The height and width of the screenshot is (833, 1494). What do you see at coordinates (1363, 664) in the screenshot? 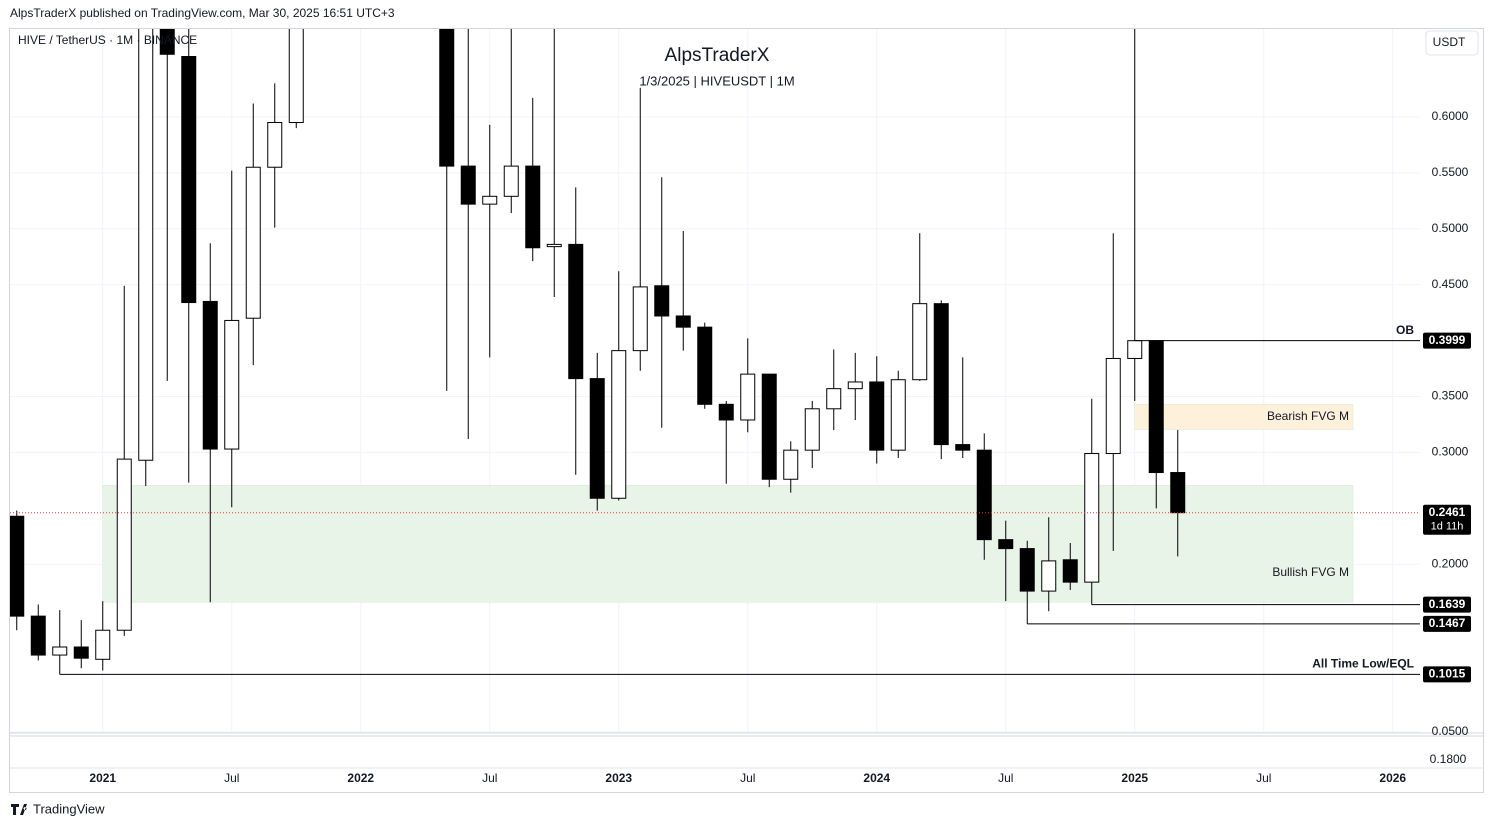
I see `level-label: All Time Low/EQL` at bounding box center [1363, 664].